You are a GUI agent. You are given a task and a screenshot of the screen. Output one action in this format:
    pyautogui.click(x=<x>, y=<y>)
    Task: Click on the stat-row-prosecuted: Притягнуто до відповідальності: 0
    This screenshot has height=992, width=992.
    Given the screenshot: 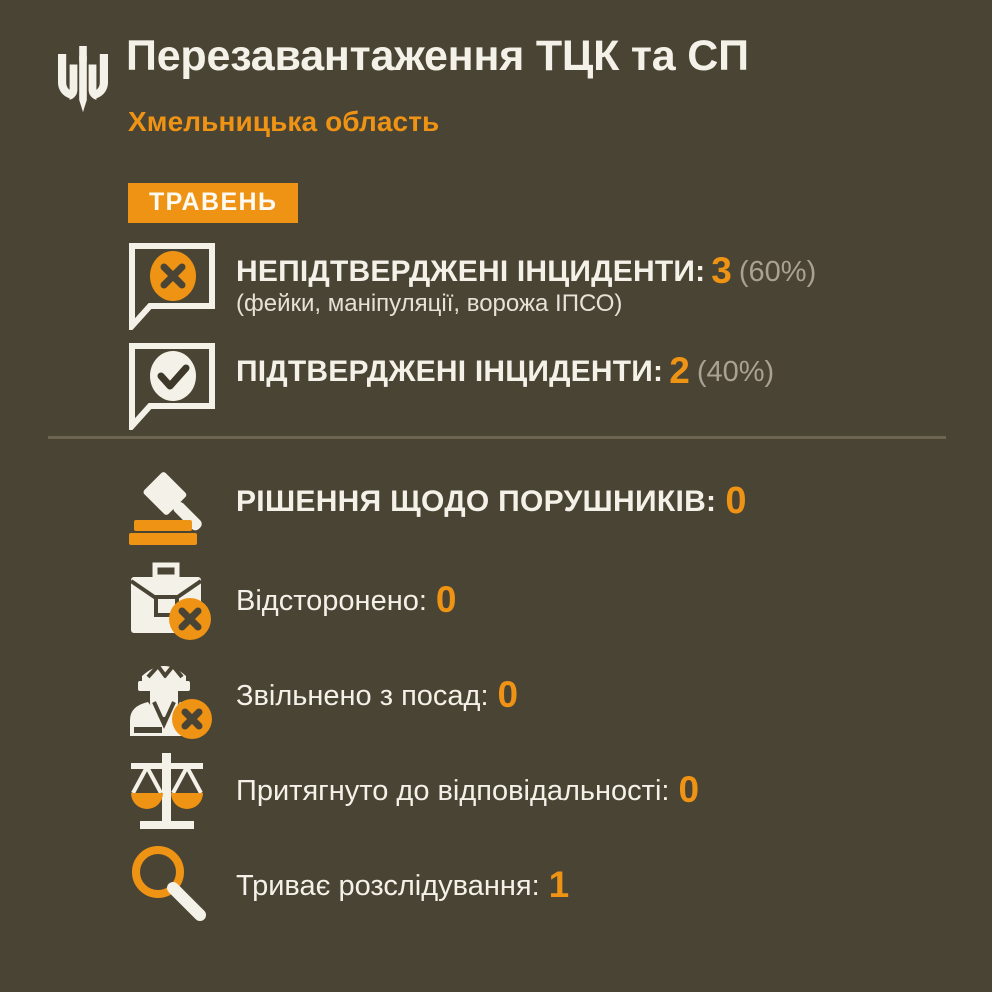 What is the action you would take?
    pyautogui.click(x=496, y=794)
    